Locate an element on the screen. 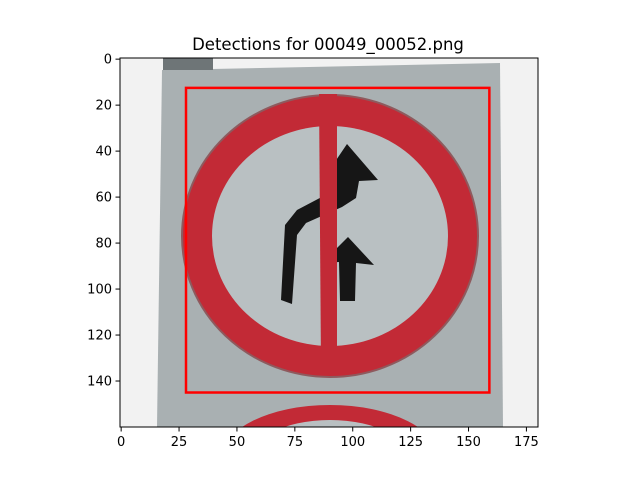 This screenshot has height=480, width=640. x-tick-label: 0 is located at coordinates (121, 442).